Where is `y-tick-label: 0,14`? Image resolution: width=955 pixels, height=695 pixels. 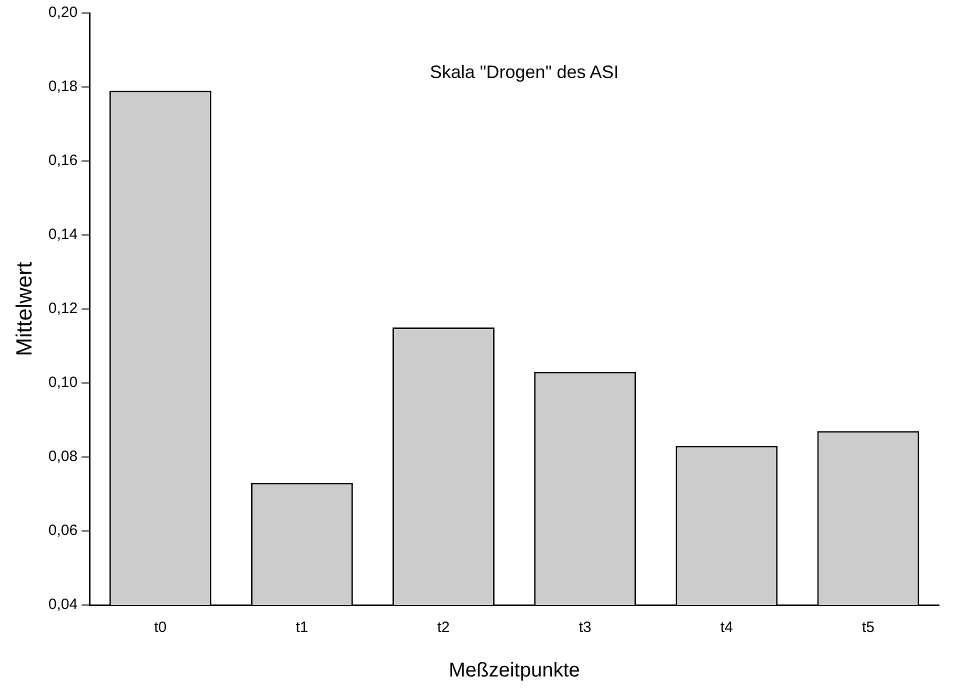
y-tick-label: 0,14 is located at coordinates (63, 235).